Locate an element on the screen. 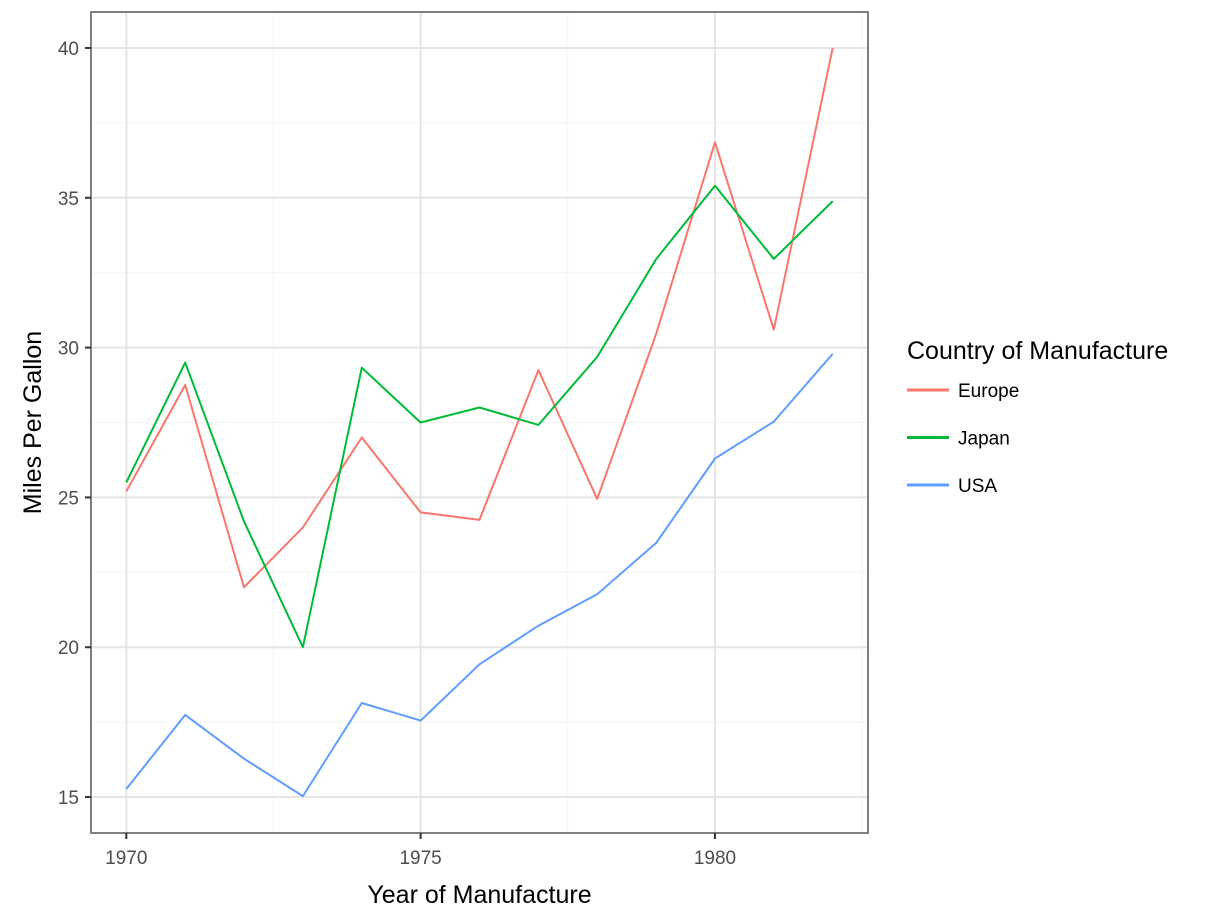 Image resolution: width=1228 pixels, height=921 pixels. y-tick-label: 35 is located at coordinates (68, 199).